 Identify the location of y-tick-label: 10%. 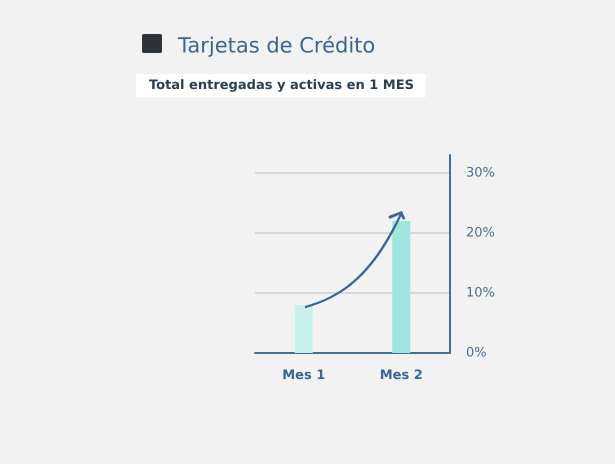
(480, 293).